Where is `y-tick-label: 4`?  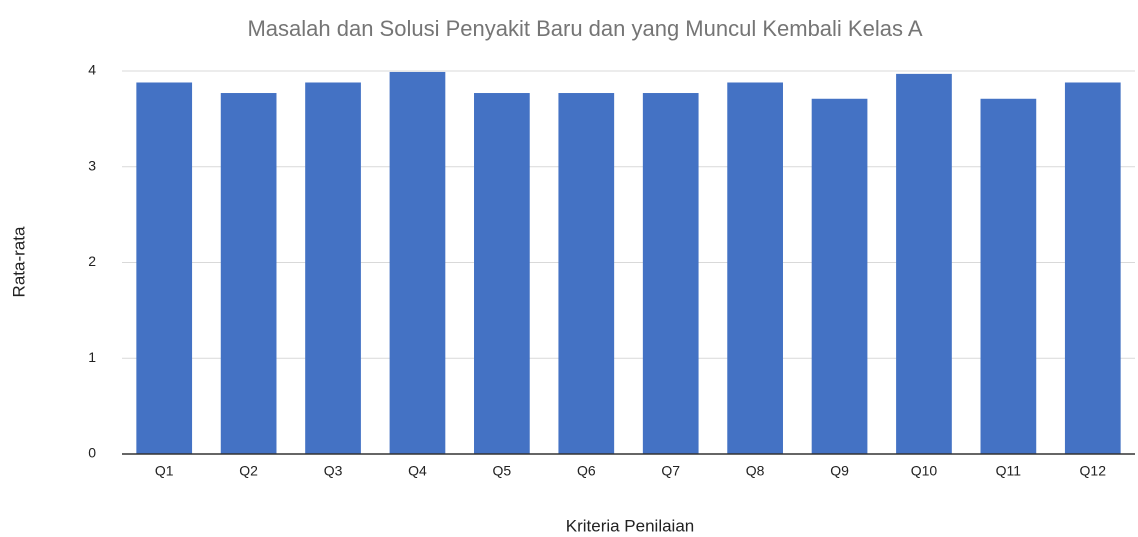
y-tick-label: 4 is located at coordinates (92, 70).